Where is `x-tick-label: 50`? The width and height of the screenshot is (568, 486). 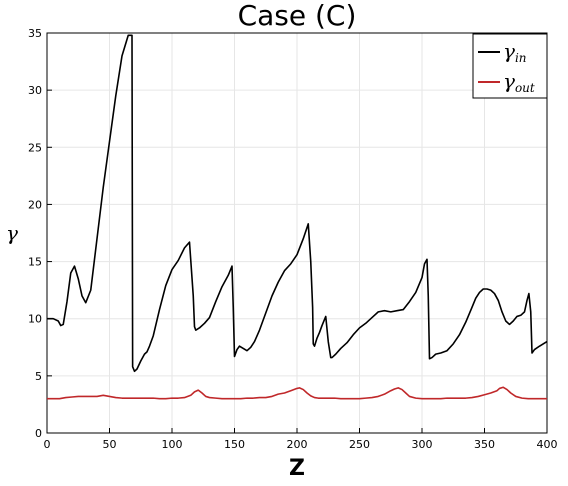
x-tick-label: 50 is located at coordinates (110, 444).